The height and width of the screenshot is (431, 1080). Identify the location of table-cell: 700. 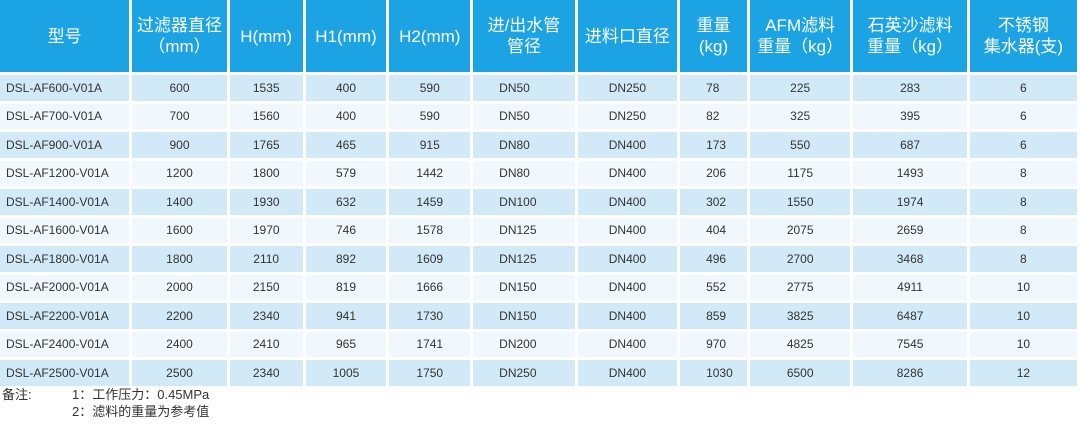
(179, 116).